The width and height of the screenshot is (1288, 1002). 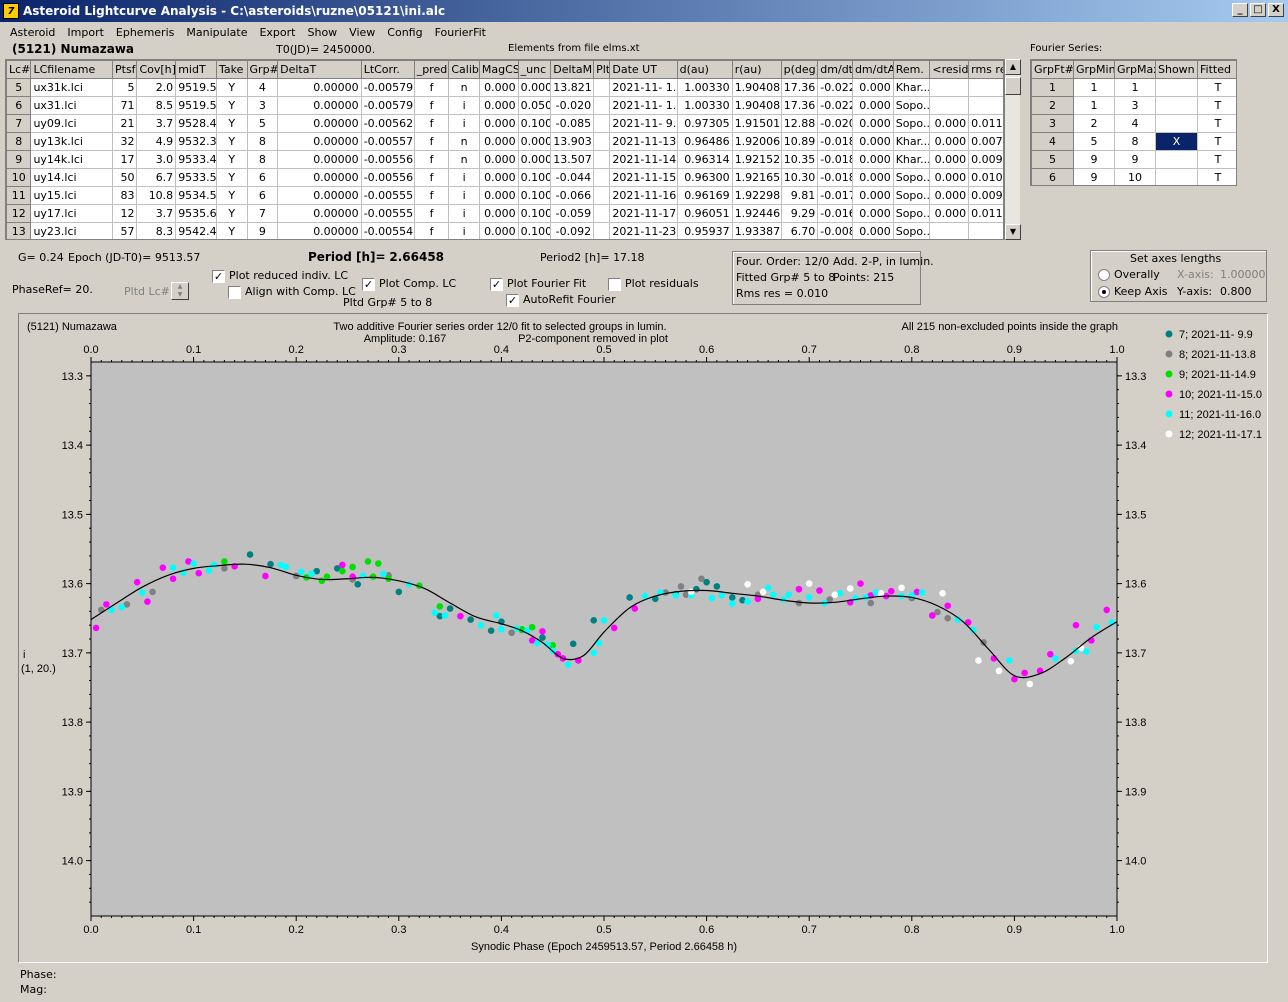 I want to click on pltd-lc-stepper: ▲ ▼, so click(x=180, y=291).